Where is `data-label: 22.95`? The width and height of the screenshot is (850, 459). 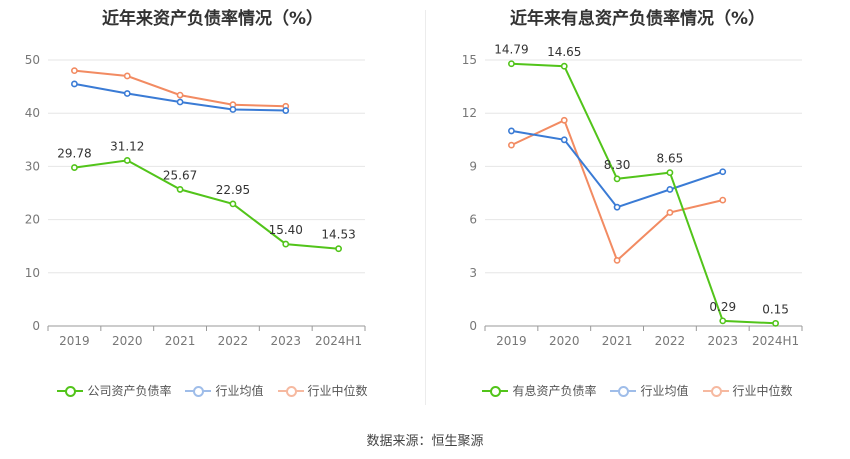 data-label: 22.95 is located at coordinates (233, 190).